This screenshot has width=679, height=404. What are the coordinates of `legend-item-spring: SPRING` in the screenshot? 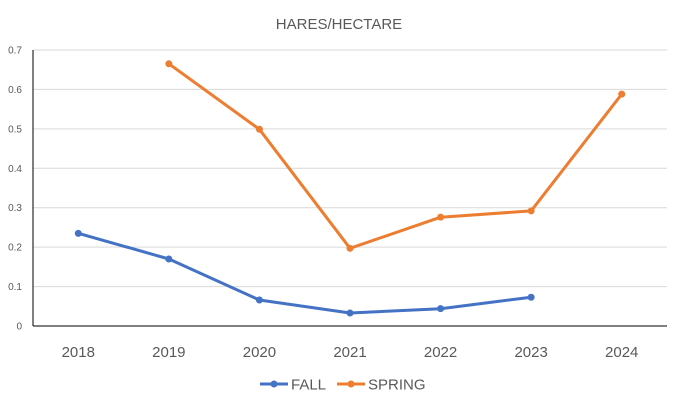 It's located at (381, 385).